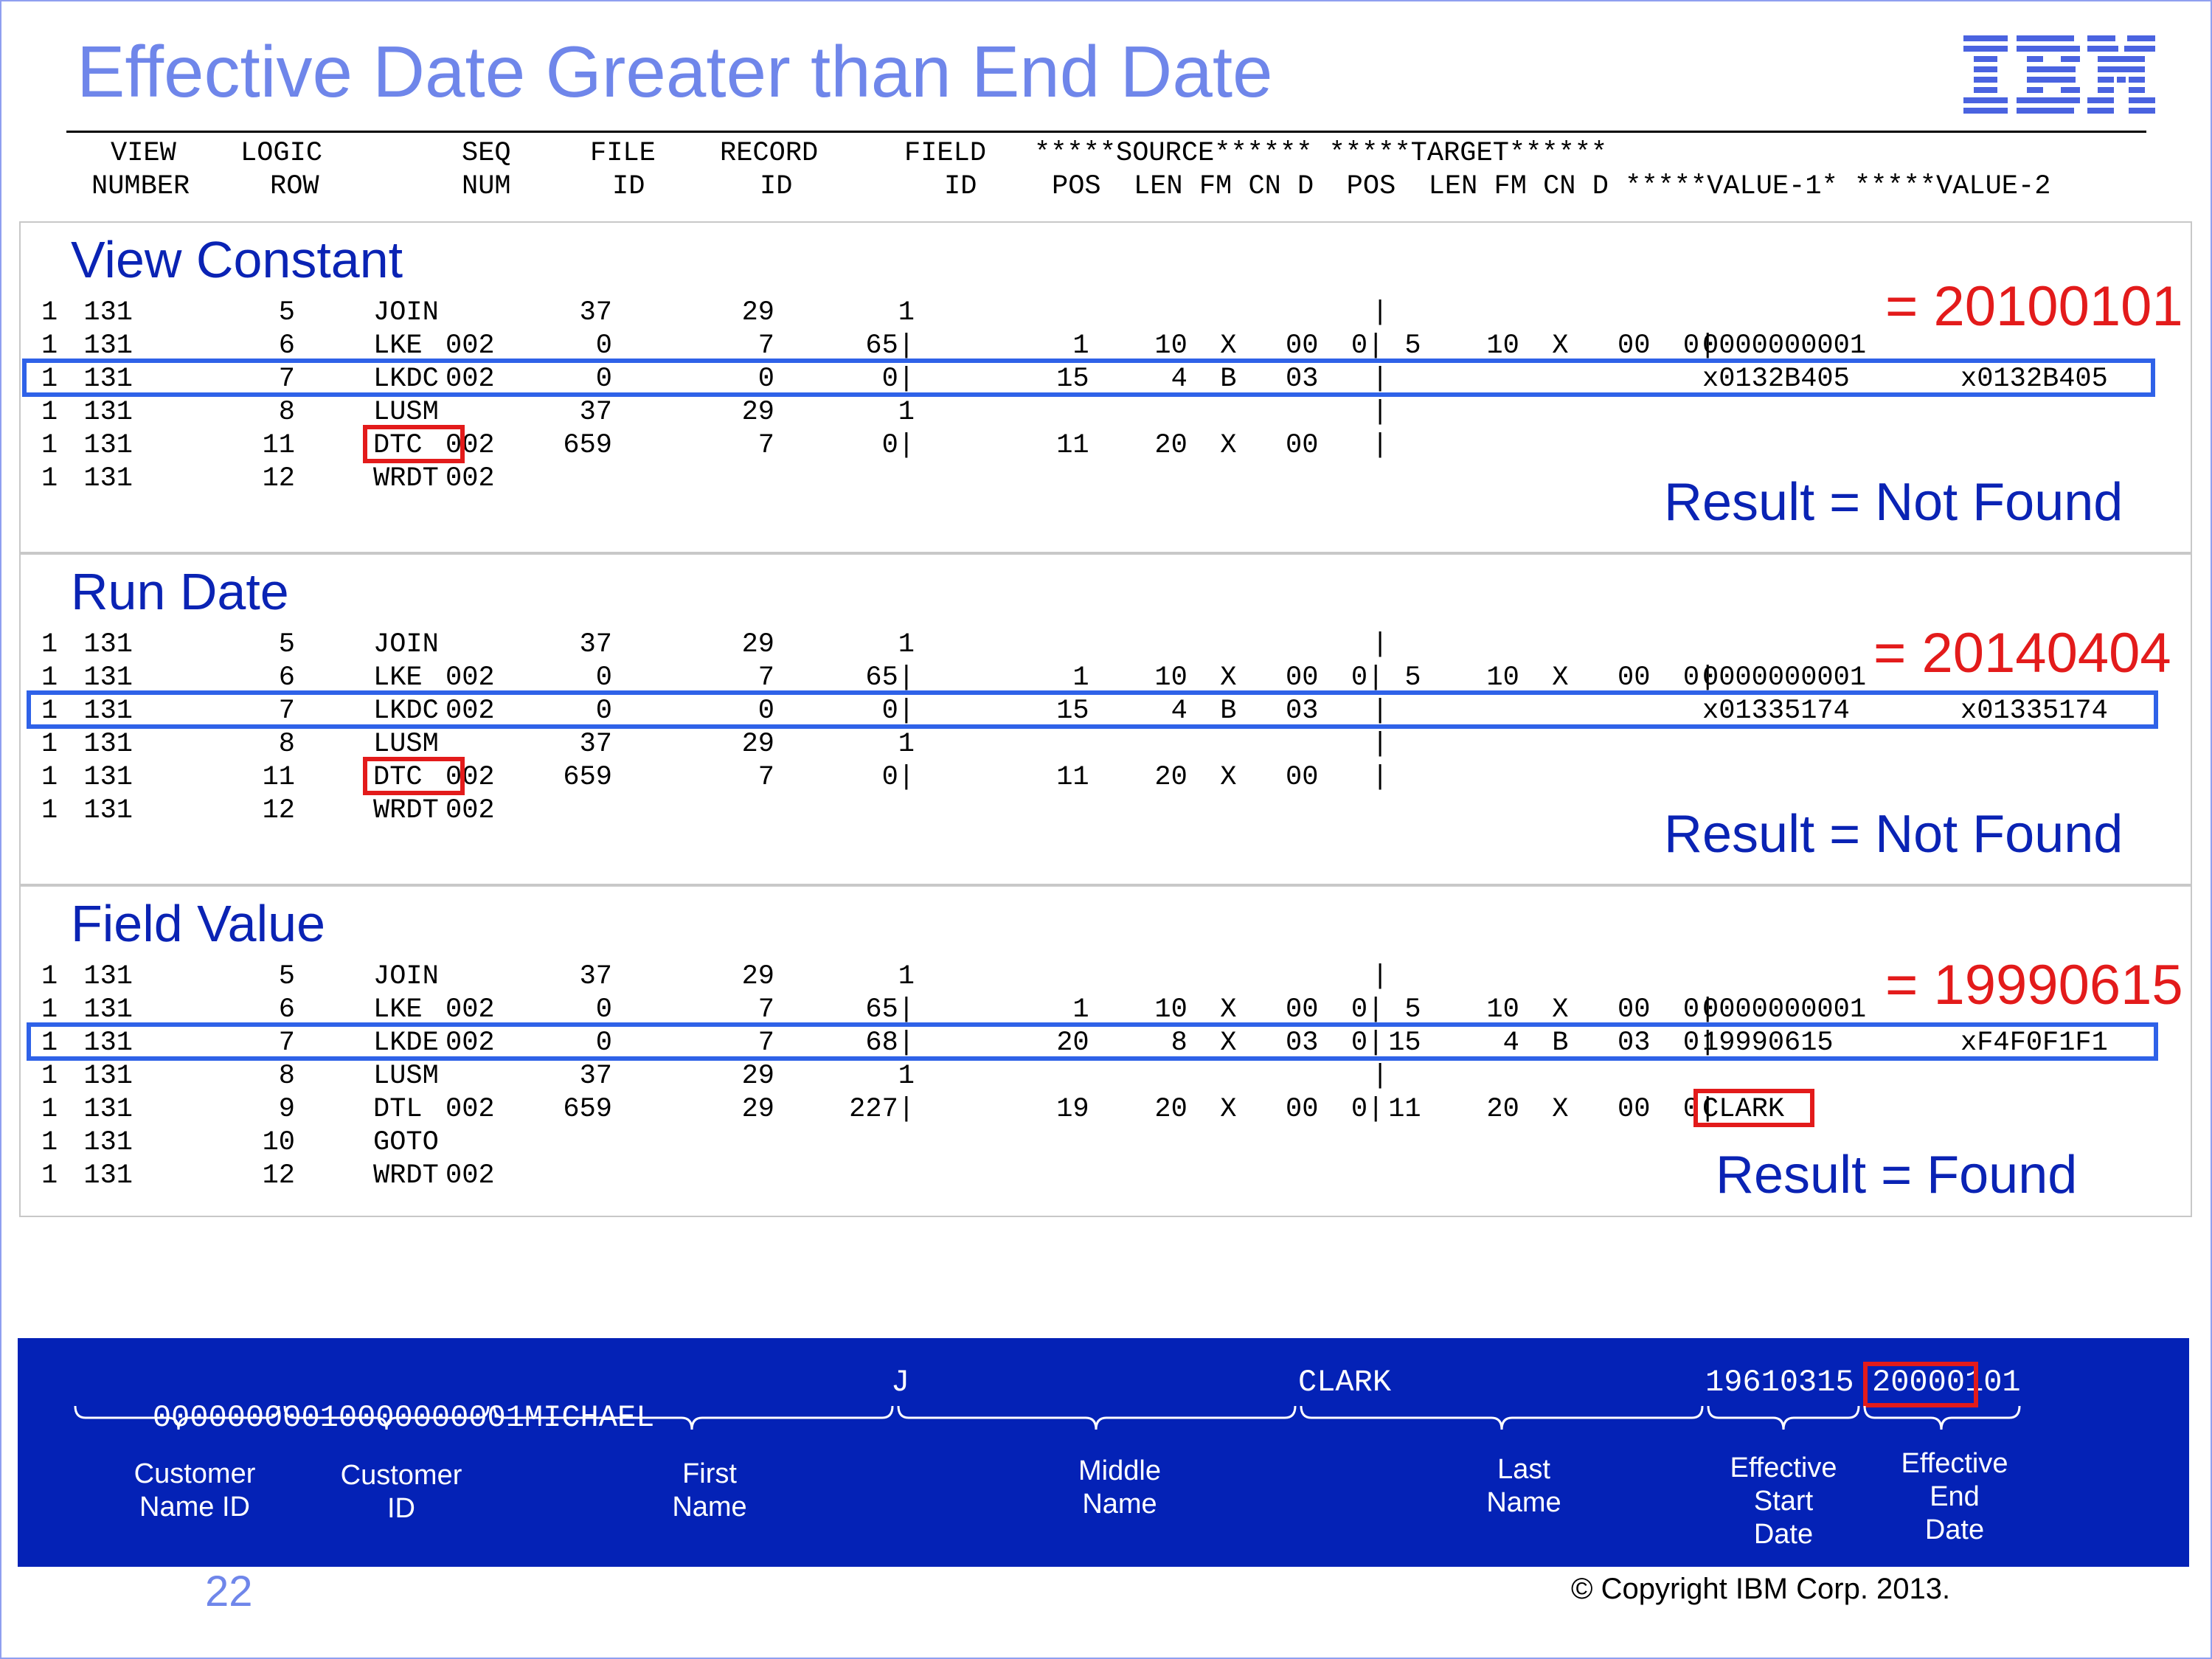  Describe the element at coordinates (1947, 1382) in the screenshot. I see `record-segment-effective-end-date: 20000101` at that location.